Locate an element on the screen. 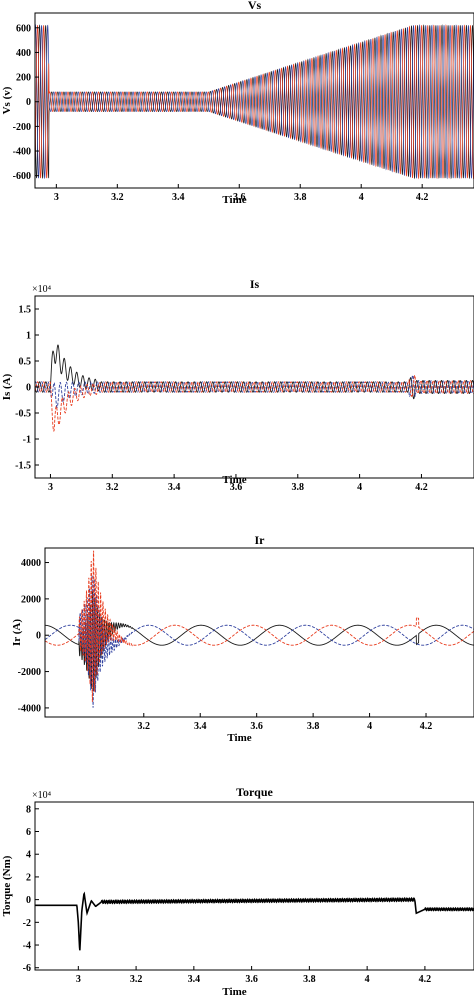  vs-ylabel: Vs (v) is located at coordinates (7, 100).